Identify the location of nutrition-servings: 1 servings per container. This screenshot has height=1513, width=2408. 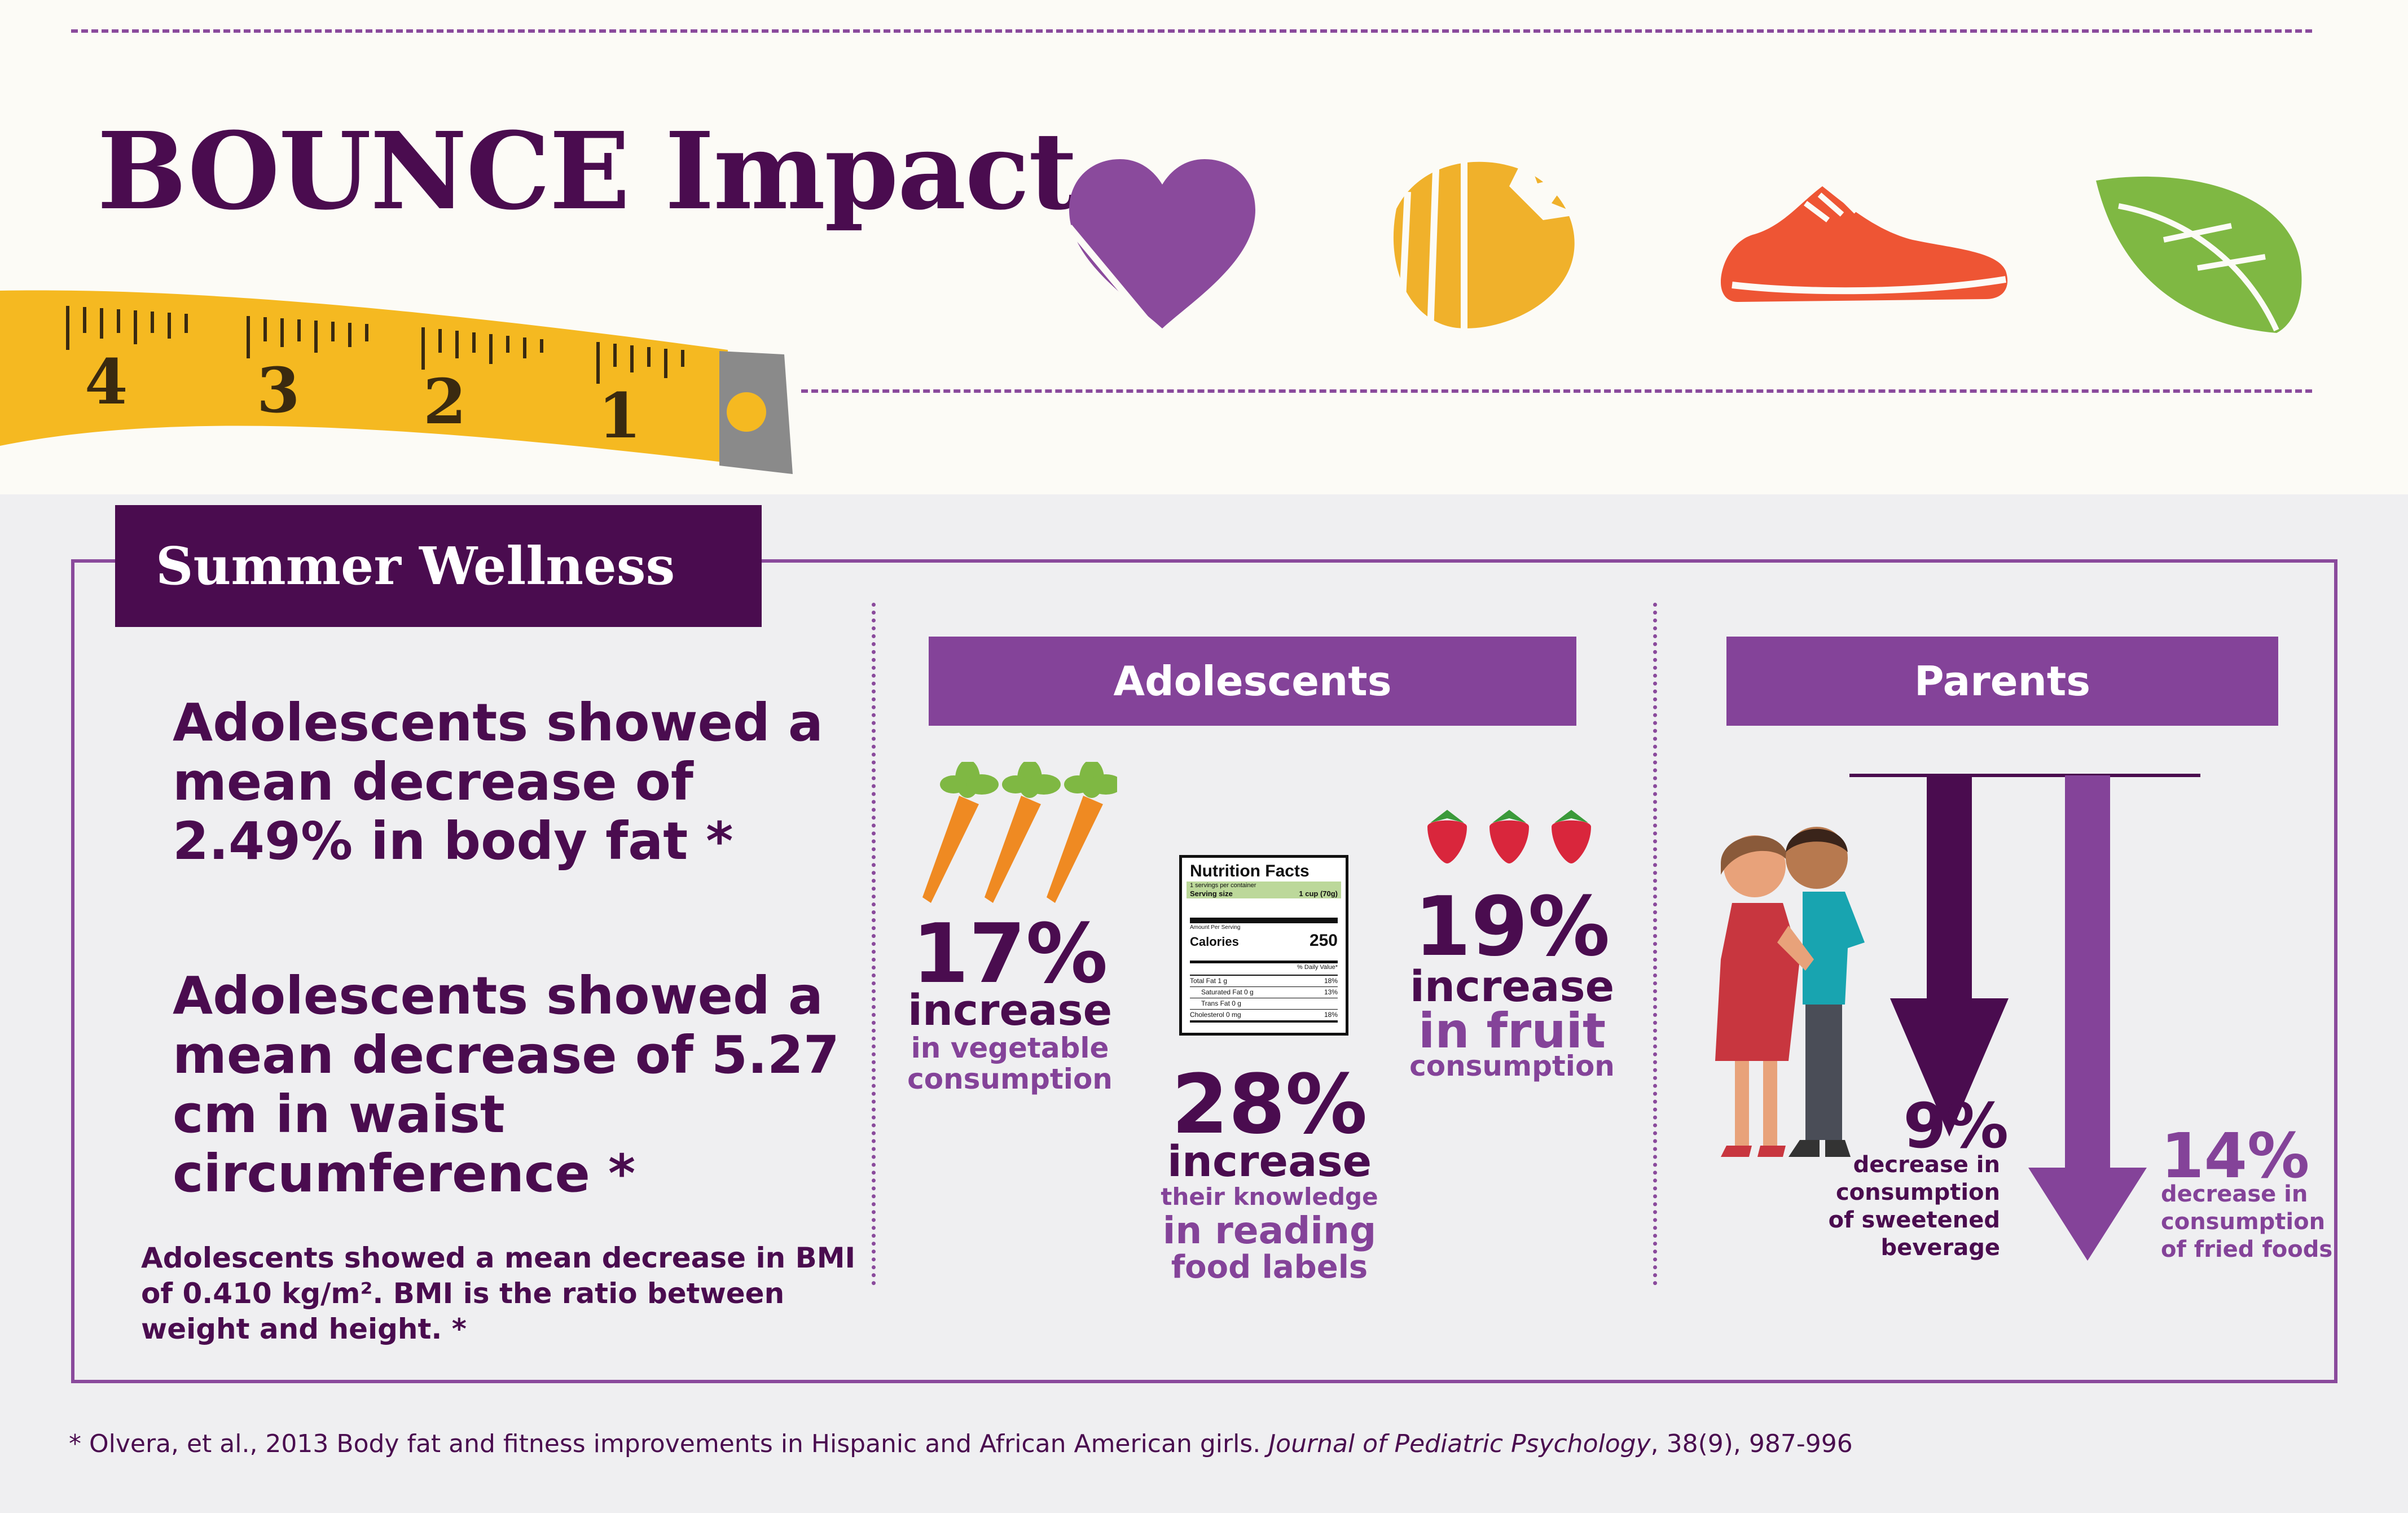
(1223, 886).